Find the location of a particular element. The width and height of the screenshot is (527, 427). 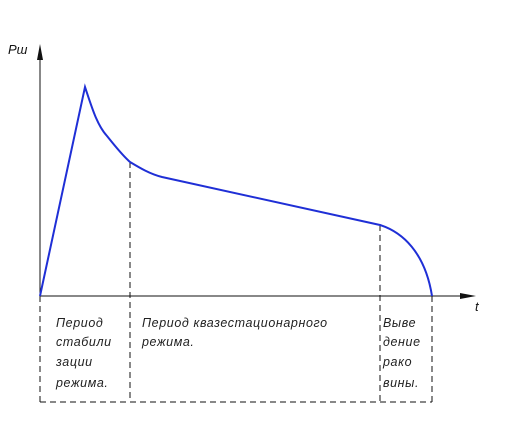

x-axis-arrow is located at coordinates (468, 296).